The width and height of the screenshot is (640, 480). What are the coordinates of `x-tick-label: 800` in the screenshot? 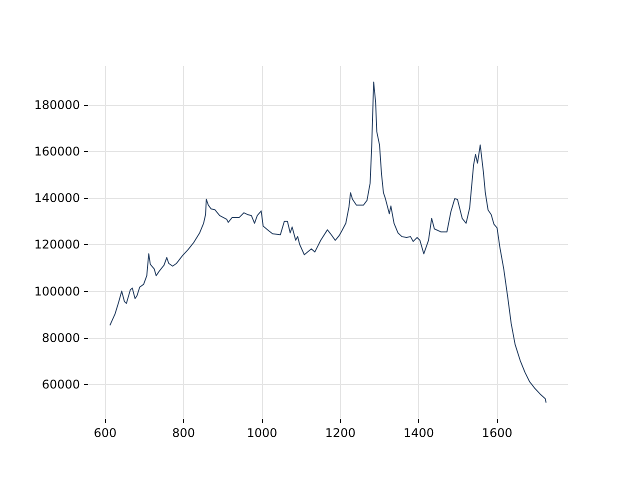 It's located at (184, 433).